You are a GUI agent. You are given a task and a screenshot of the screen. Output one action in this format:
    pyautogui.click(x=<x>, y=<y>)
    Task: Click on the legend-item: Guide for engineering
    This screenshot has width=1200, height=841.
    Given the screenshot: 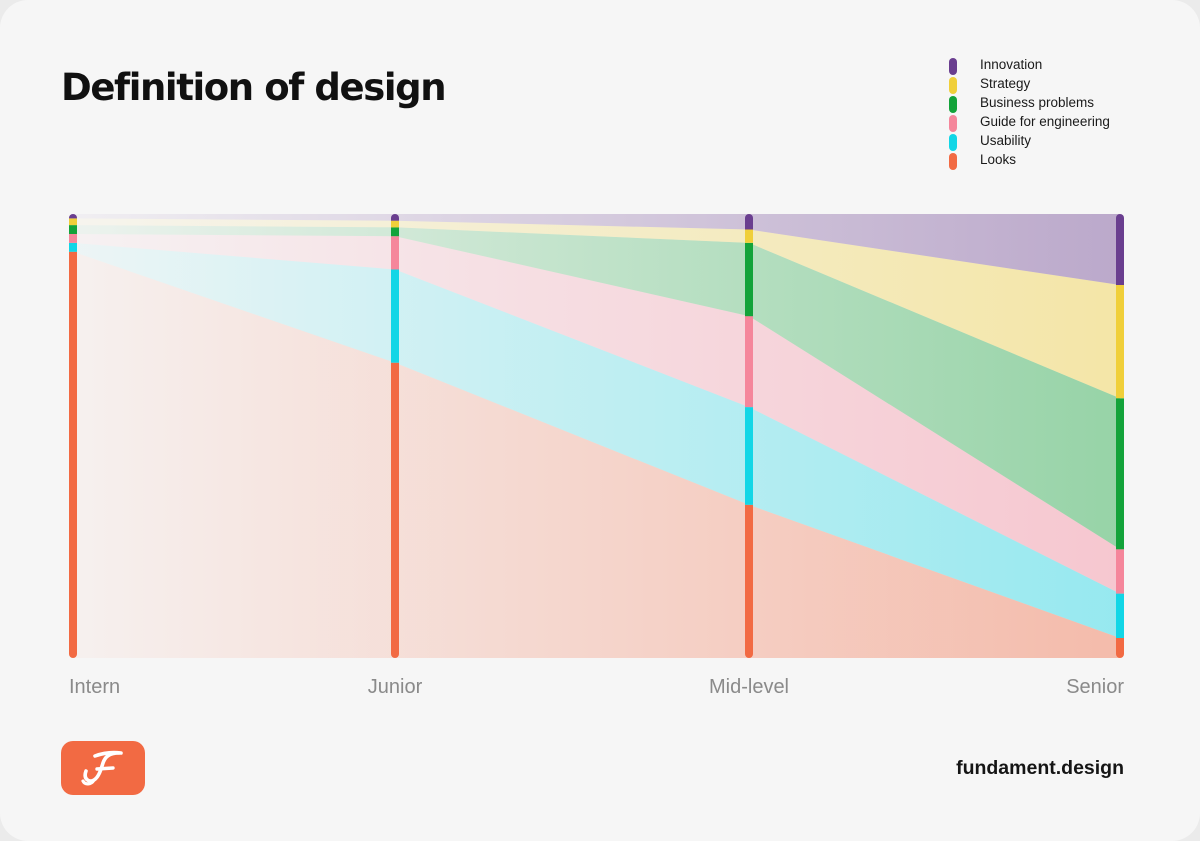 What is the action you would take?
    pyautogui.click(x=1058, y=122)
    